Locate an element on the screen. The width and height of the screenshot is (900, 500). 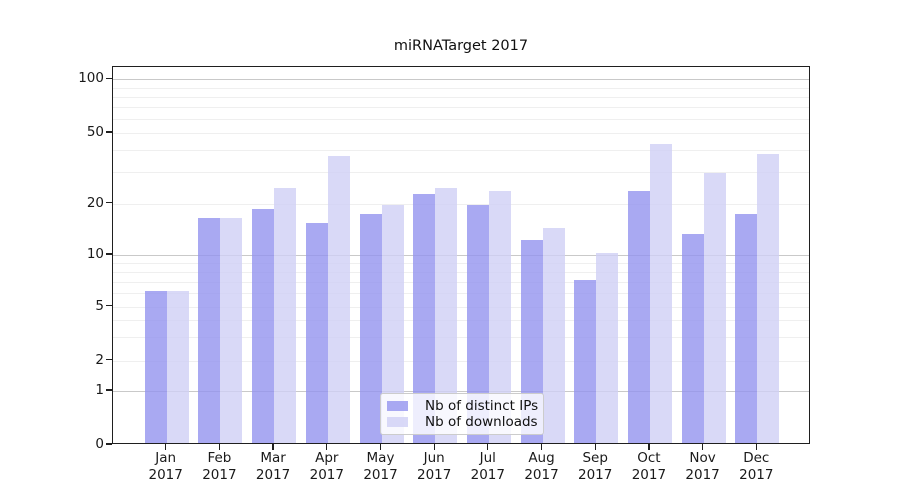
legend: Nb of distinct IPs Nb of downloads is located at coordinates (462, 414).